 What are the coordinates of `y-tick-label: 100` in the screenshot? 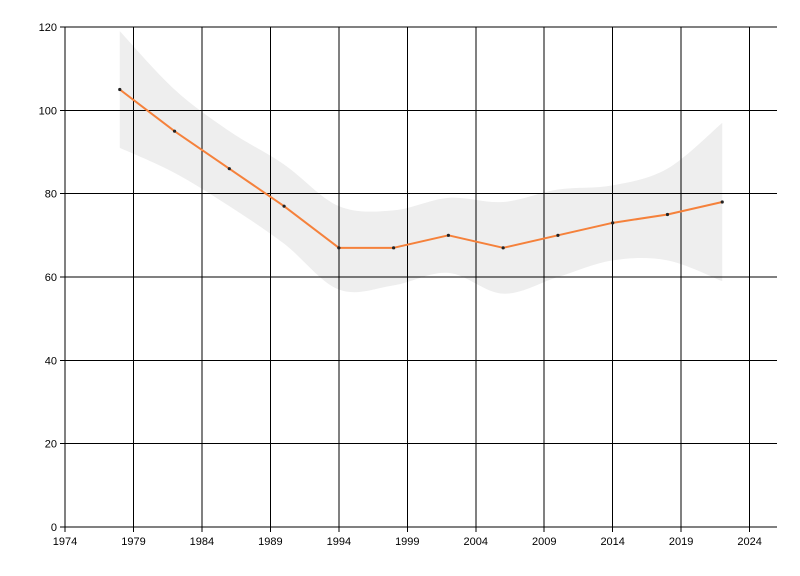 It's located at (48, 111).